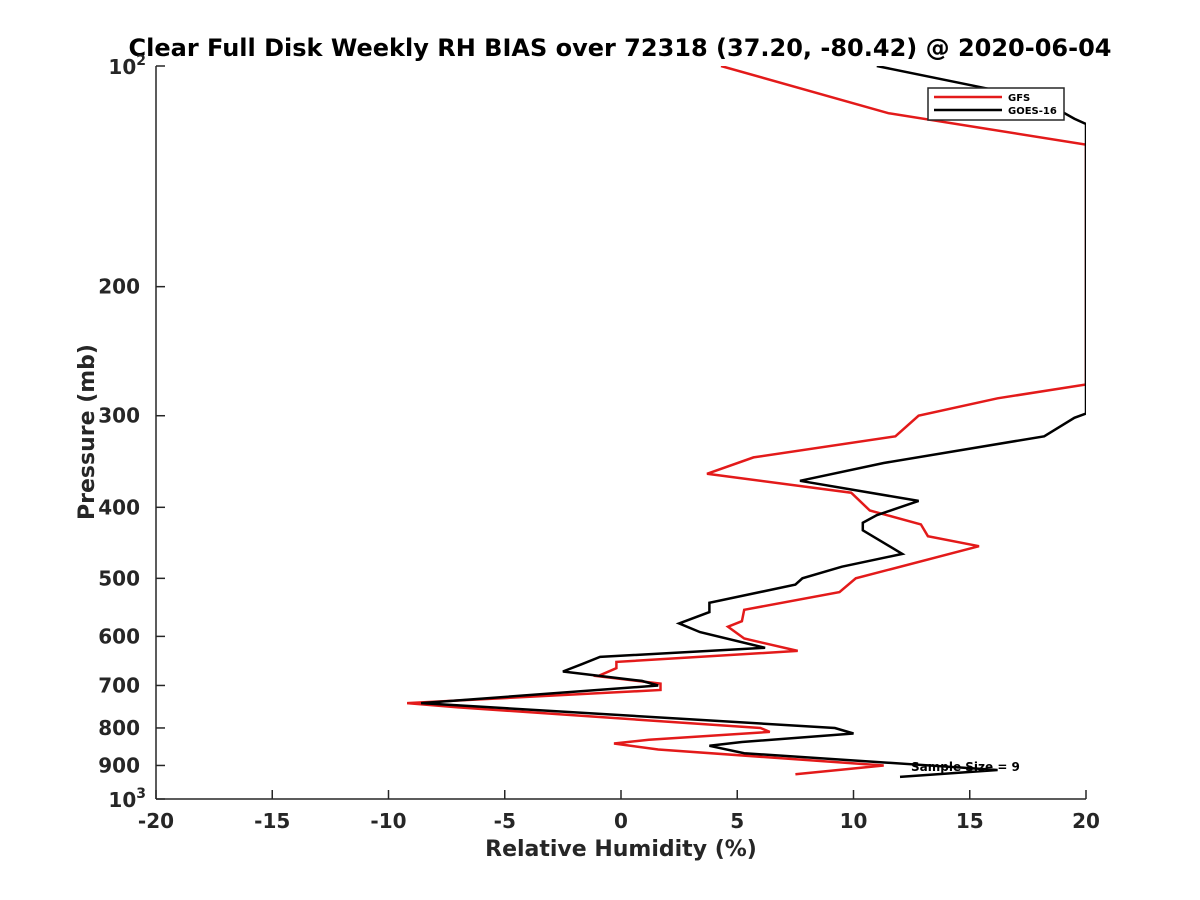 The image size is (1200, 900). I want to click on x-tick-label: -15, so click(272, 821).